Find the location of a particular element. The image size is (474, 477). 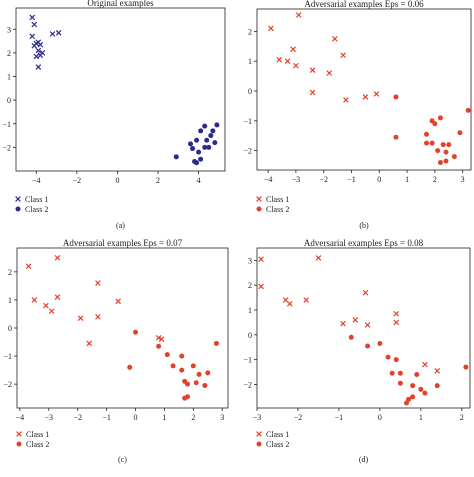

x-tick-label: 3 is located at coordinates (463, 179).